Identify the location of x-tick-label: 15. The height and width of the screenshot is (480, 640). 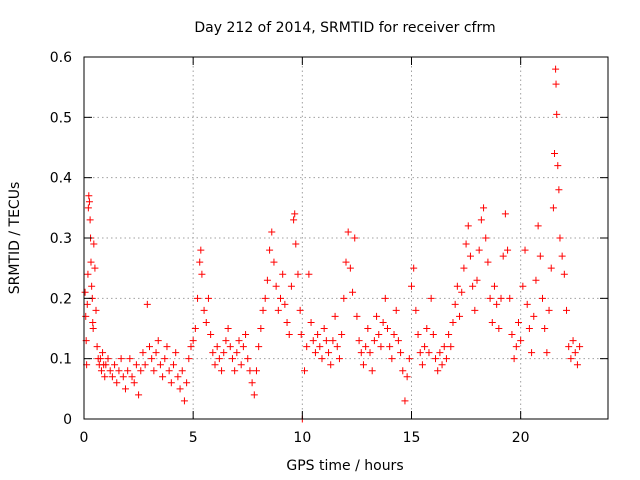
(412, 438).